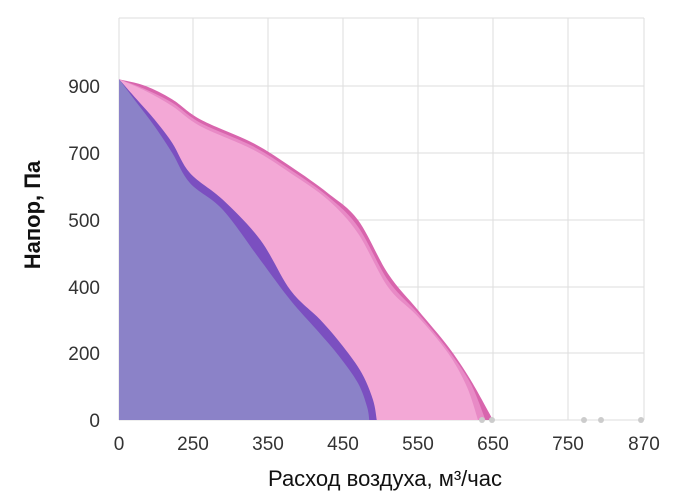 The width and height of the screenshot is (677, 500). Describe the element at coordinates (343, 444) in the screenshot. I see `x-tick-label: 450` at that location.